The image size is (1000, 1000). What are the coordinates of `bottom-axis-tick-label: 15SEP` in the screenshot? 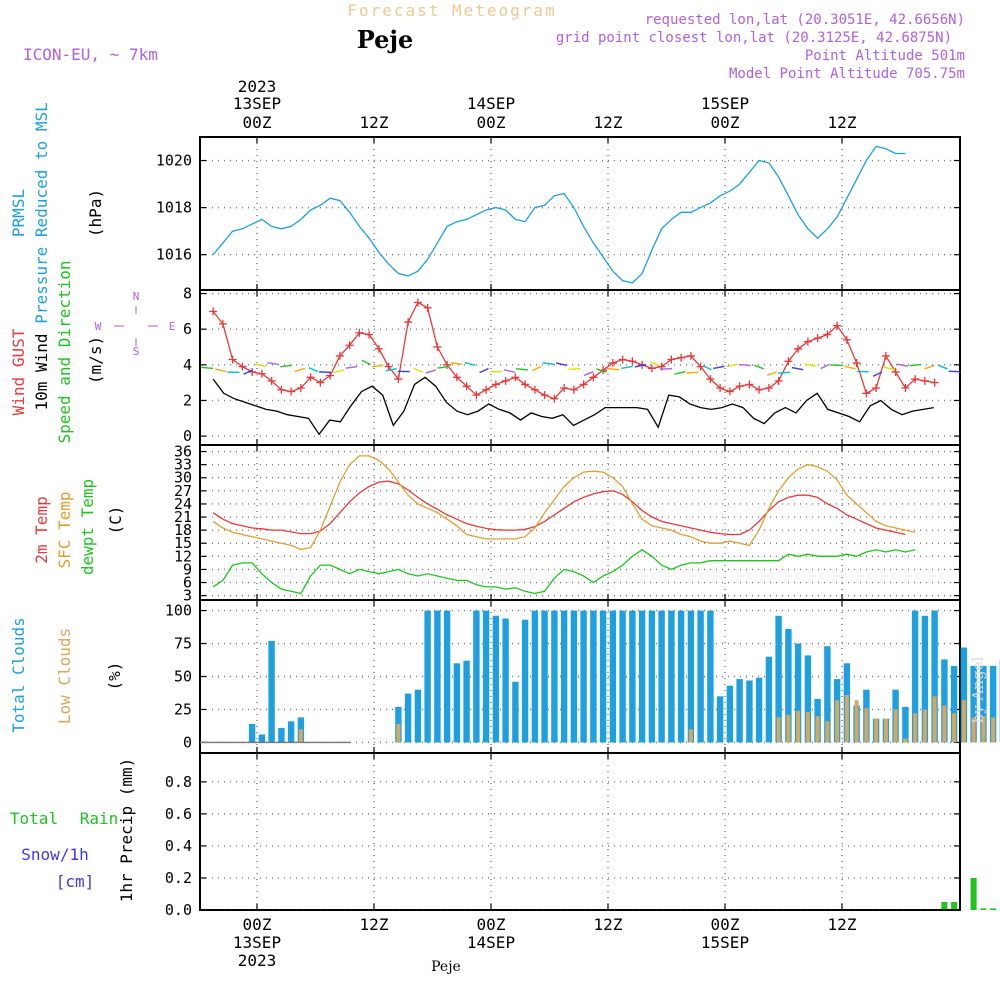 It's located at (725, 942).